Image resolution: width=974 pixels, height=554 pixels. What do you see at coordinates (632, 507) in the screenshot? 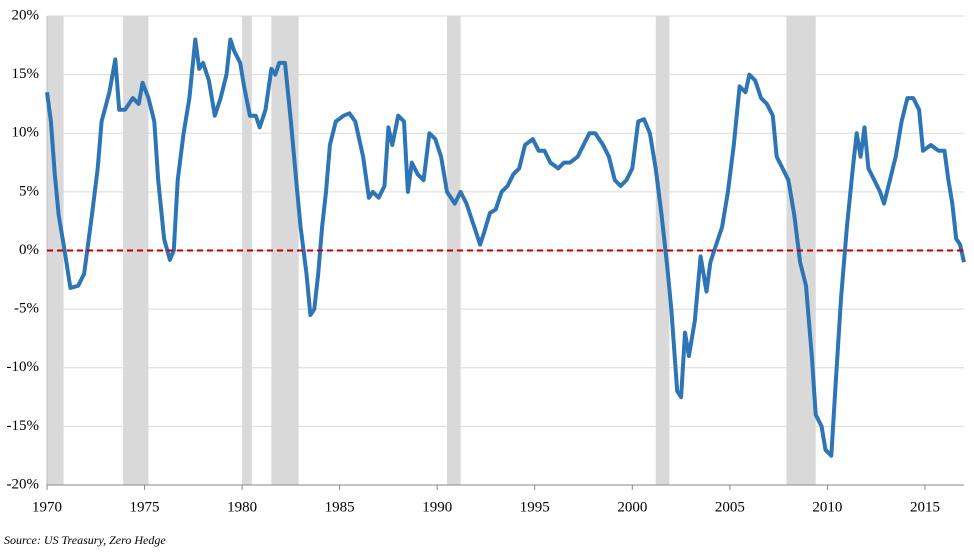
I see `x-tick-label: 2000` at bounding box center [632, 507].